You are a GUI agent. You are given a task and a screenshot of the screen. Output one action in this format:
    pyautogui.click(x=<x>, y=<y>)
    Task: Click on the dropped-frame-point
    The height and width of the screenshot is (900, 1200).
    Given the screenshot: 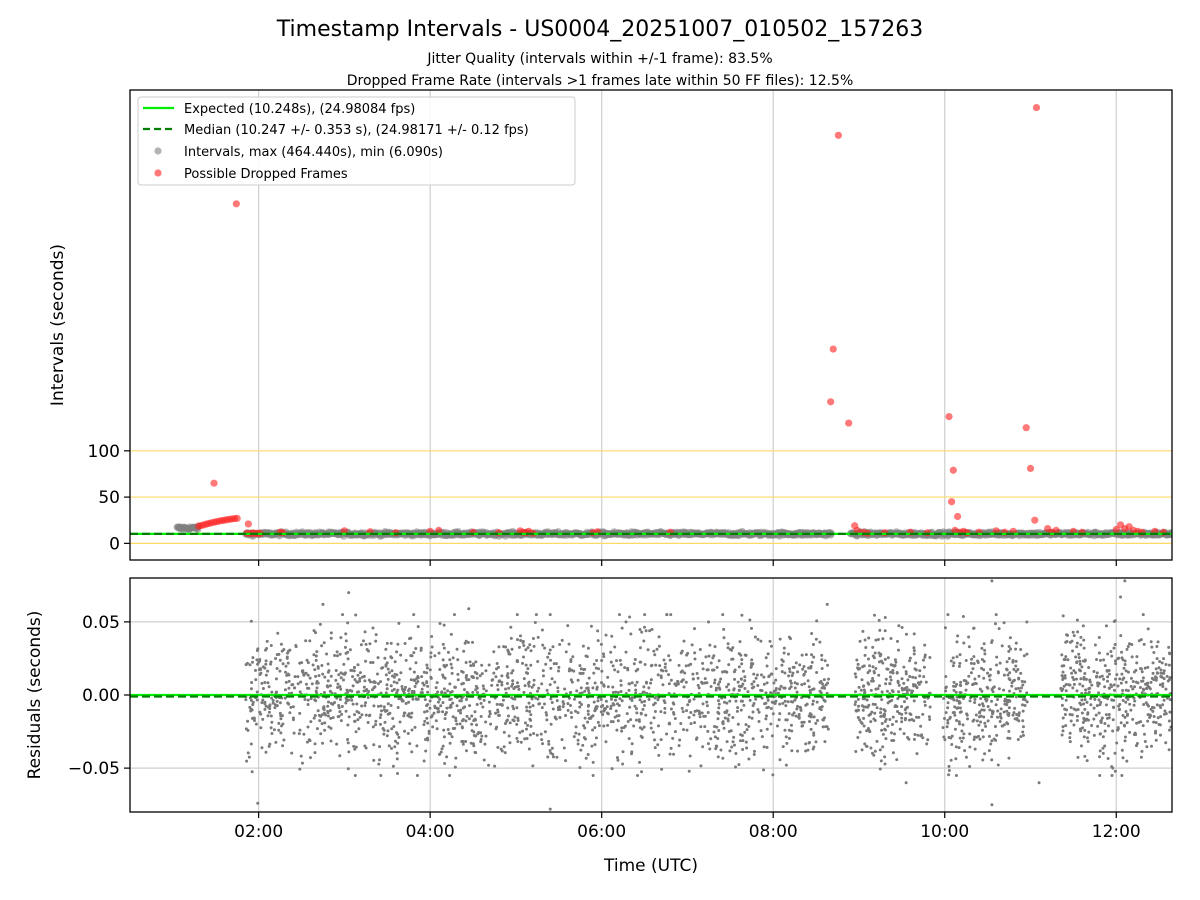 What is the action you would take?
    pyautogui.click(x=214, y=483)
    